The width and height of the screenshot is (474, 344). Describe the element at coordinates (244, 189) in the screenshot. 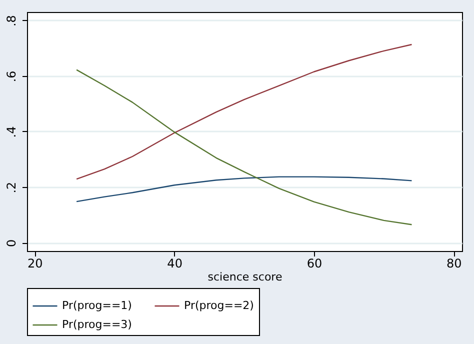

I see `line-series` at that location.